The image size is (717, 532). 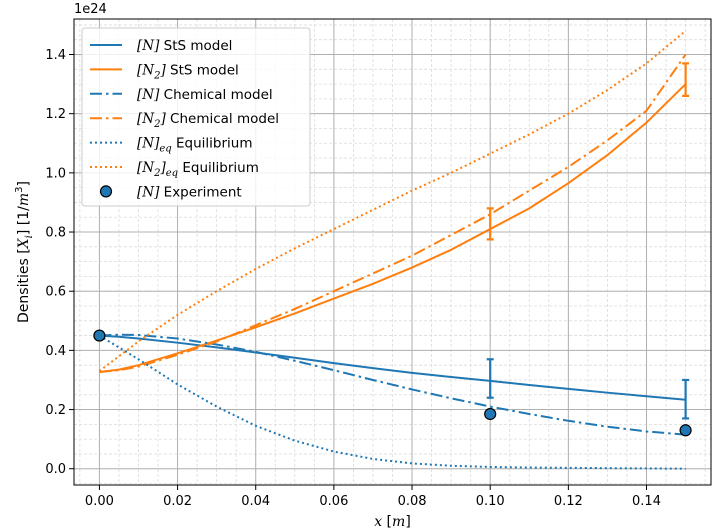 I want to click on y-tick-label: 0.8, so click(x=55, y=233).